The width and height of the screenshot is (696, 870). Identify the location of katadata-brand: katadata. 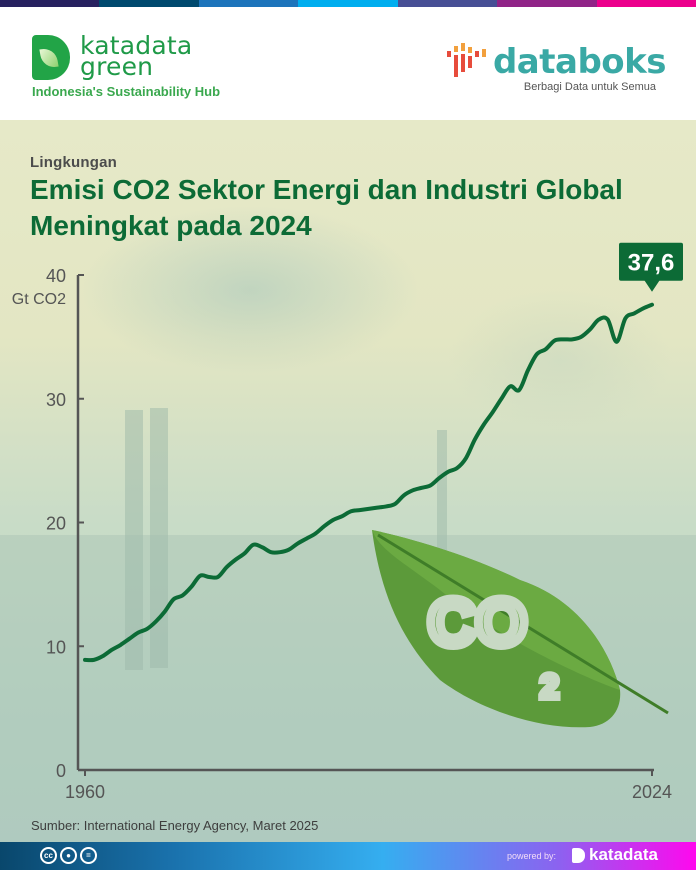
(623, 854).